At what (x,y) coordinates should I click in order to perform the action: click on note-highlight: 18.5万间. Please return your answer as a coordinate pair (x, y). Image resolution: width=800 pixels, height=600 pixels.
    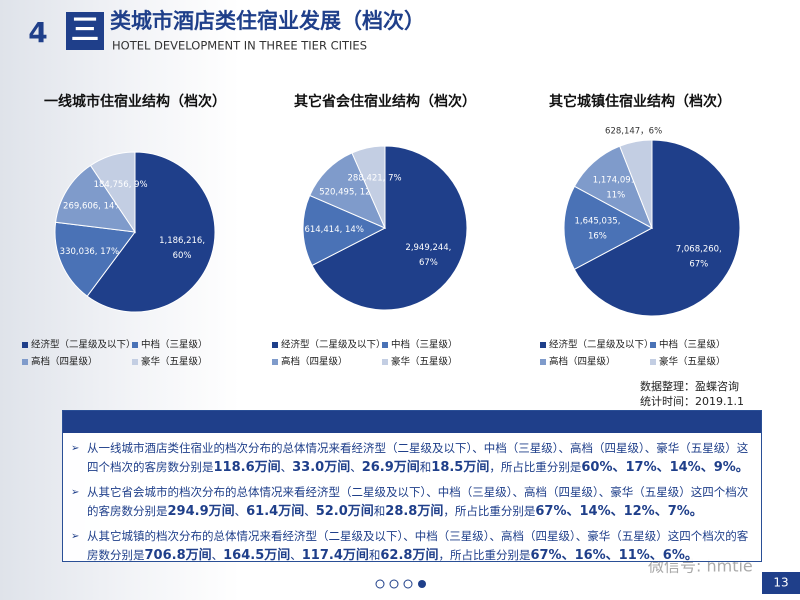
    Looking at the image, I should click on (460, 467).